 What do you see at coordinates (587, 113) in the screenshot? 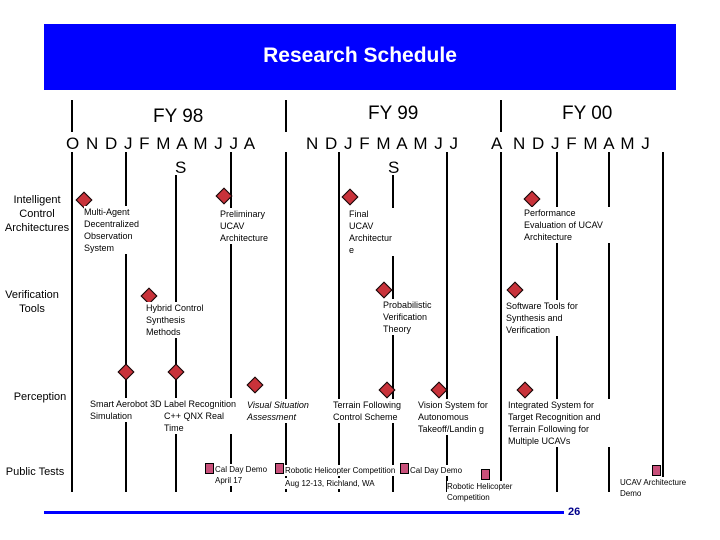
I see `fy-00-label: FY 00` at bounding box center [587, 113].